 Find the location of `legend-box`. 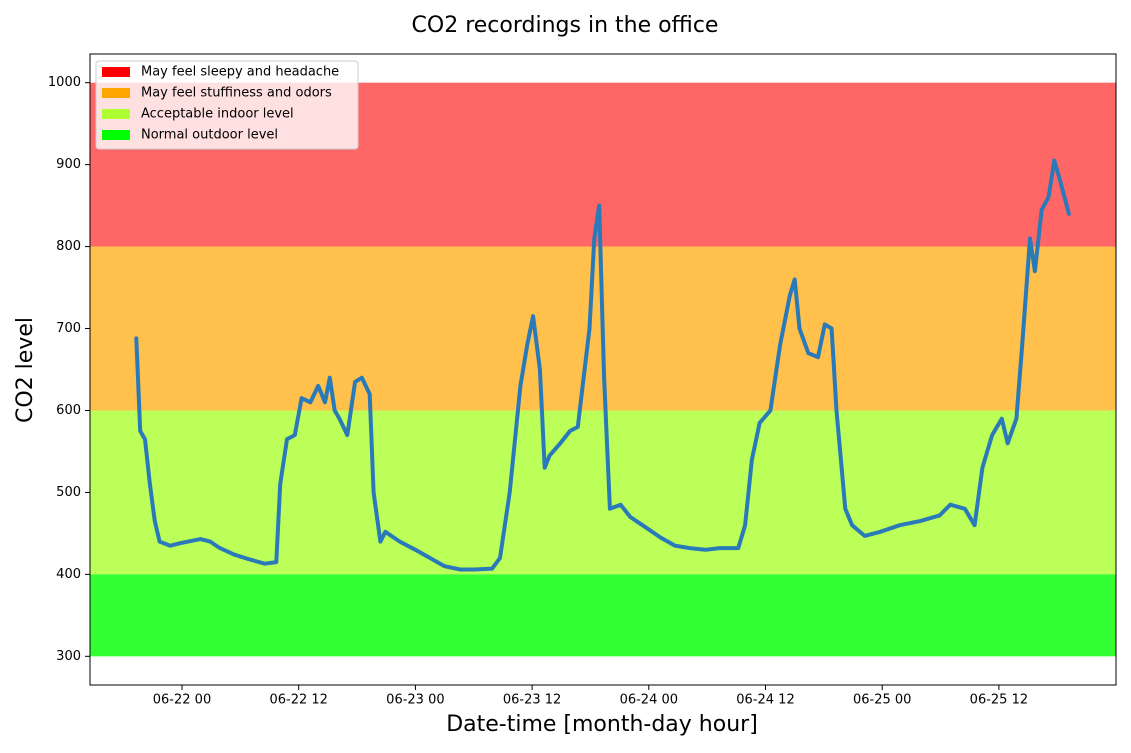

legend-box is located at coordinates (227, 105).